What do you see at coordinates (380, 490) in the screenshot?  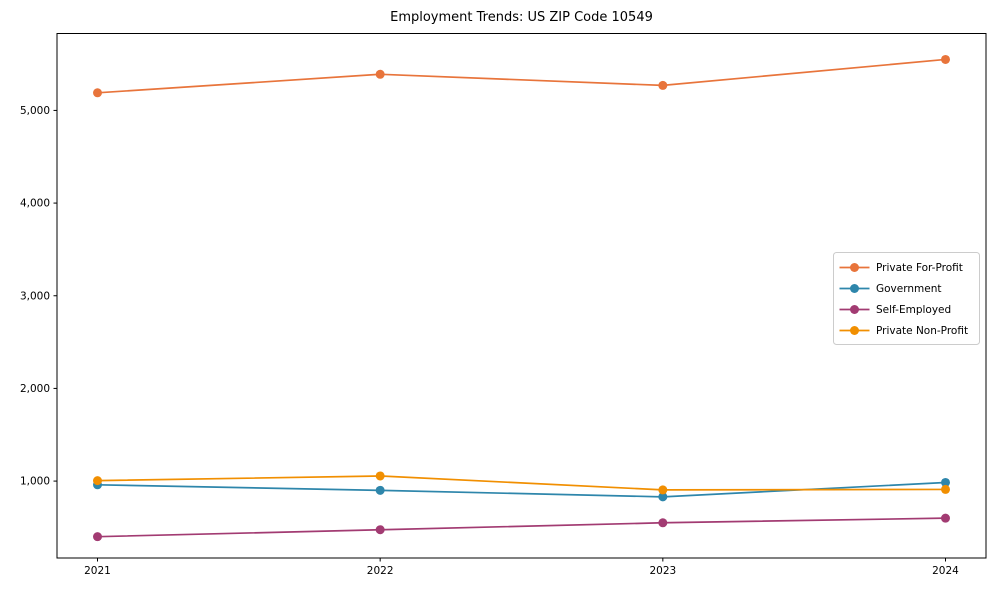 I see `data-point-government-2022` at bounding box center [380, 490].